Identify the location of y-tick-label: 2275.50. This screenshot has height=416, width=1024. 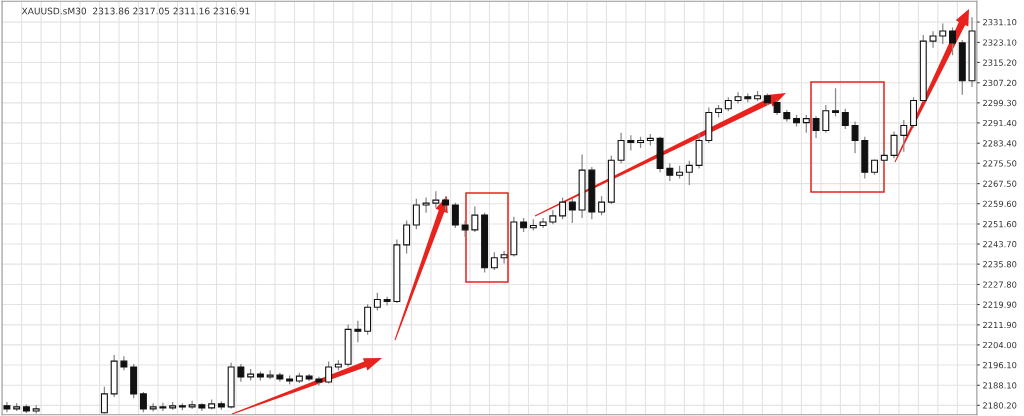
(1000, 163).